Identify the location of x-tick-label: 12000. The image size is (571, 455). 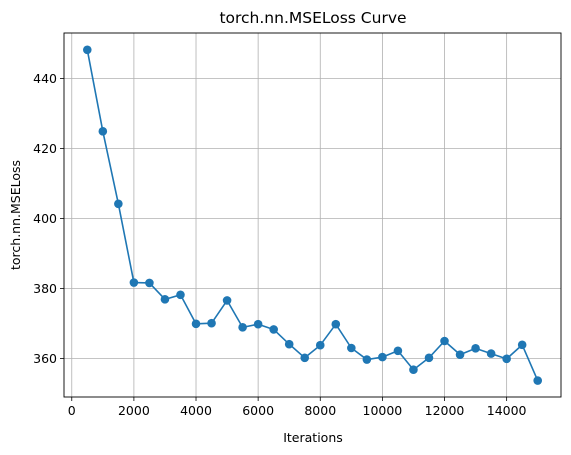
(445, 410).